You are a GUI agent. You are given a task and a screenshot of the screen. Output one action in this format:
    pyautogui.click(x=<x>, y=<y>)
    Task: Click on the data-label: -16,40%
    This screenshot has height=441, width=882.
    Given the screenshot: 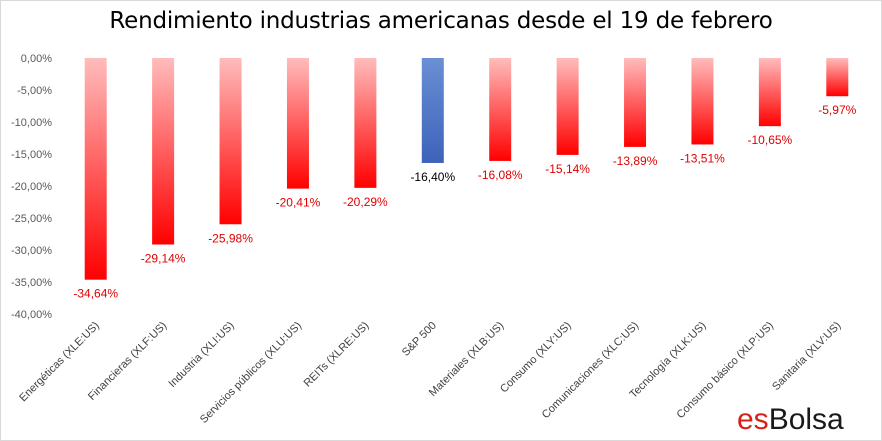 What is the action you would take?
    pyautogui.click(x=432, y=177)
    